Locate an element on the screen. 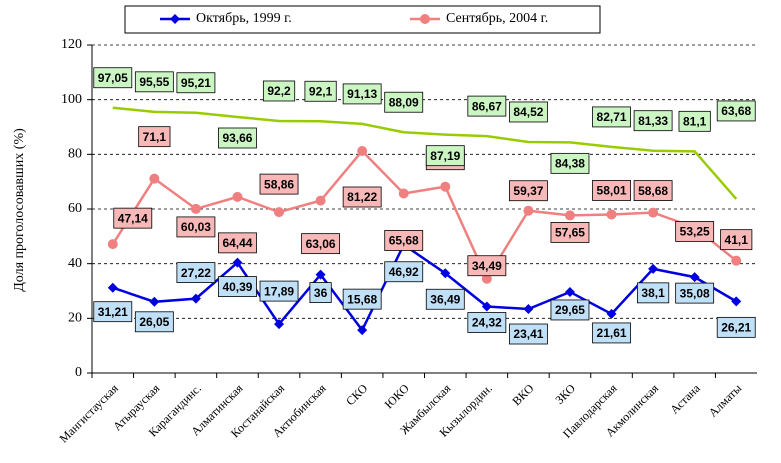 The width and height of the screenshot is (781, 463). value-label: 95,21 is located at coordinates (196, 83).